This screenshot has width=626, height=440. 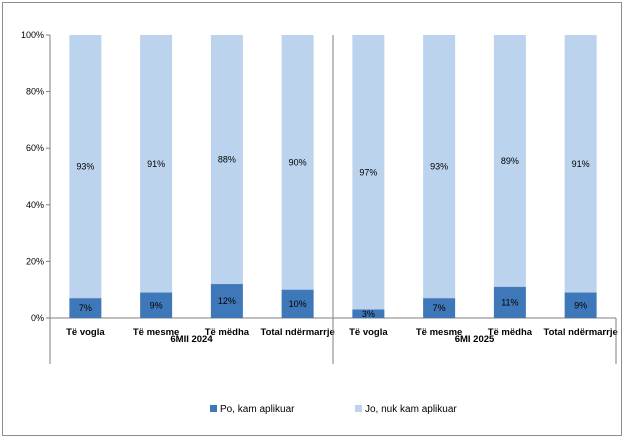 What do you see at coordinates (35, 148) in the screenshot?
I see `y-tick-label: 60%` at bounding box center [35, 148].